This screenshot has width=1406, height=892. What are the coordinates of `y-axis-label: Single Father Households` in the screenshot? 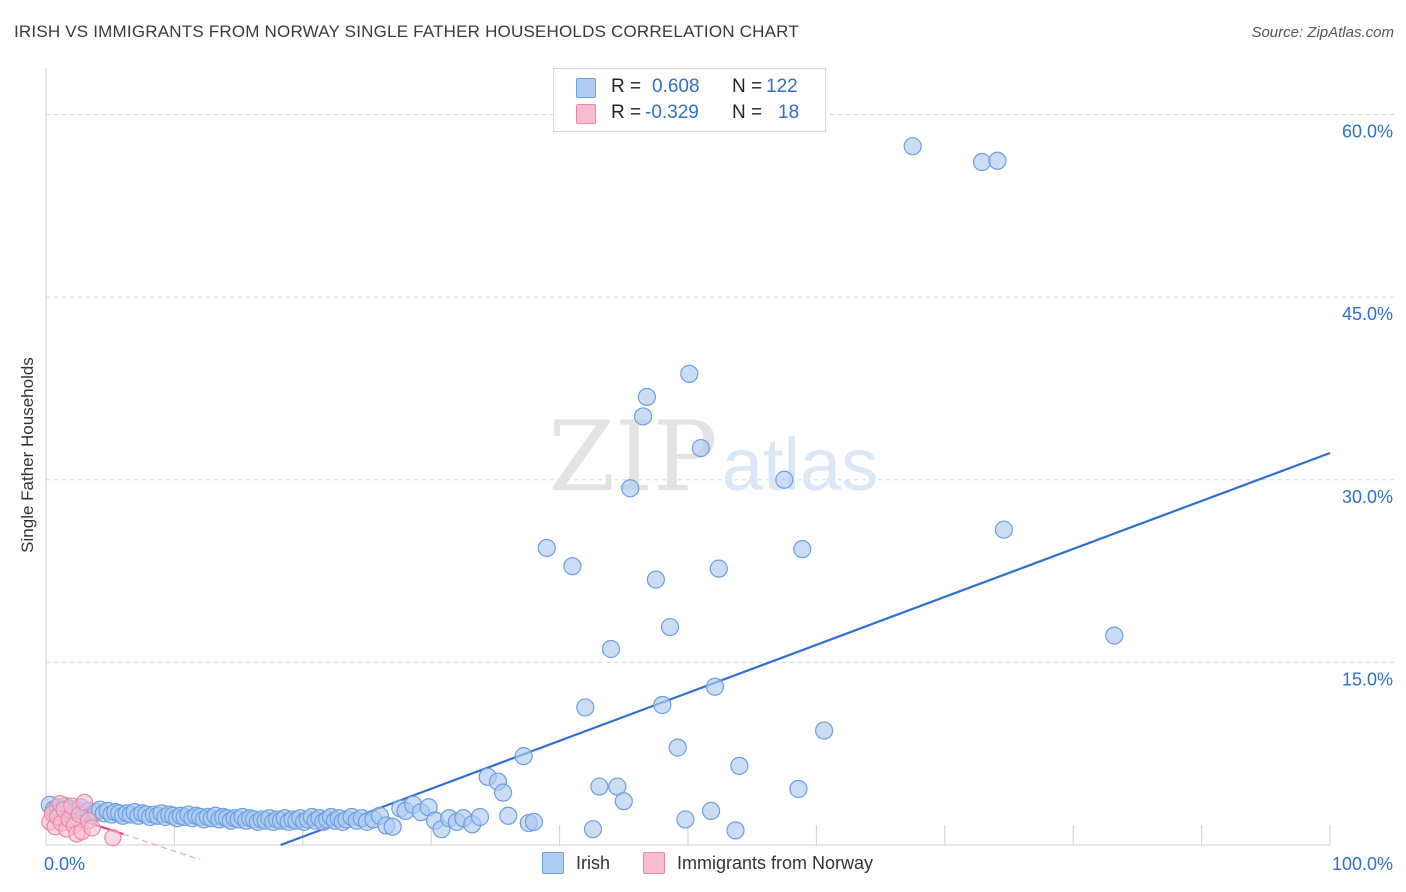 It's located at (27, 455).